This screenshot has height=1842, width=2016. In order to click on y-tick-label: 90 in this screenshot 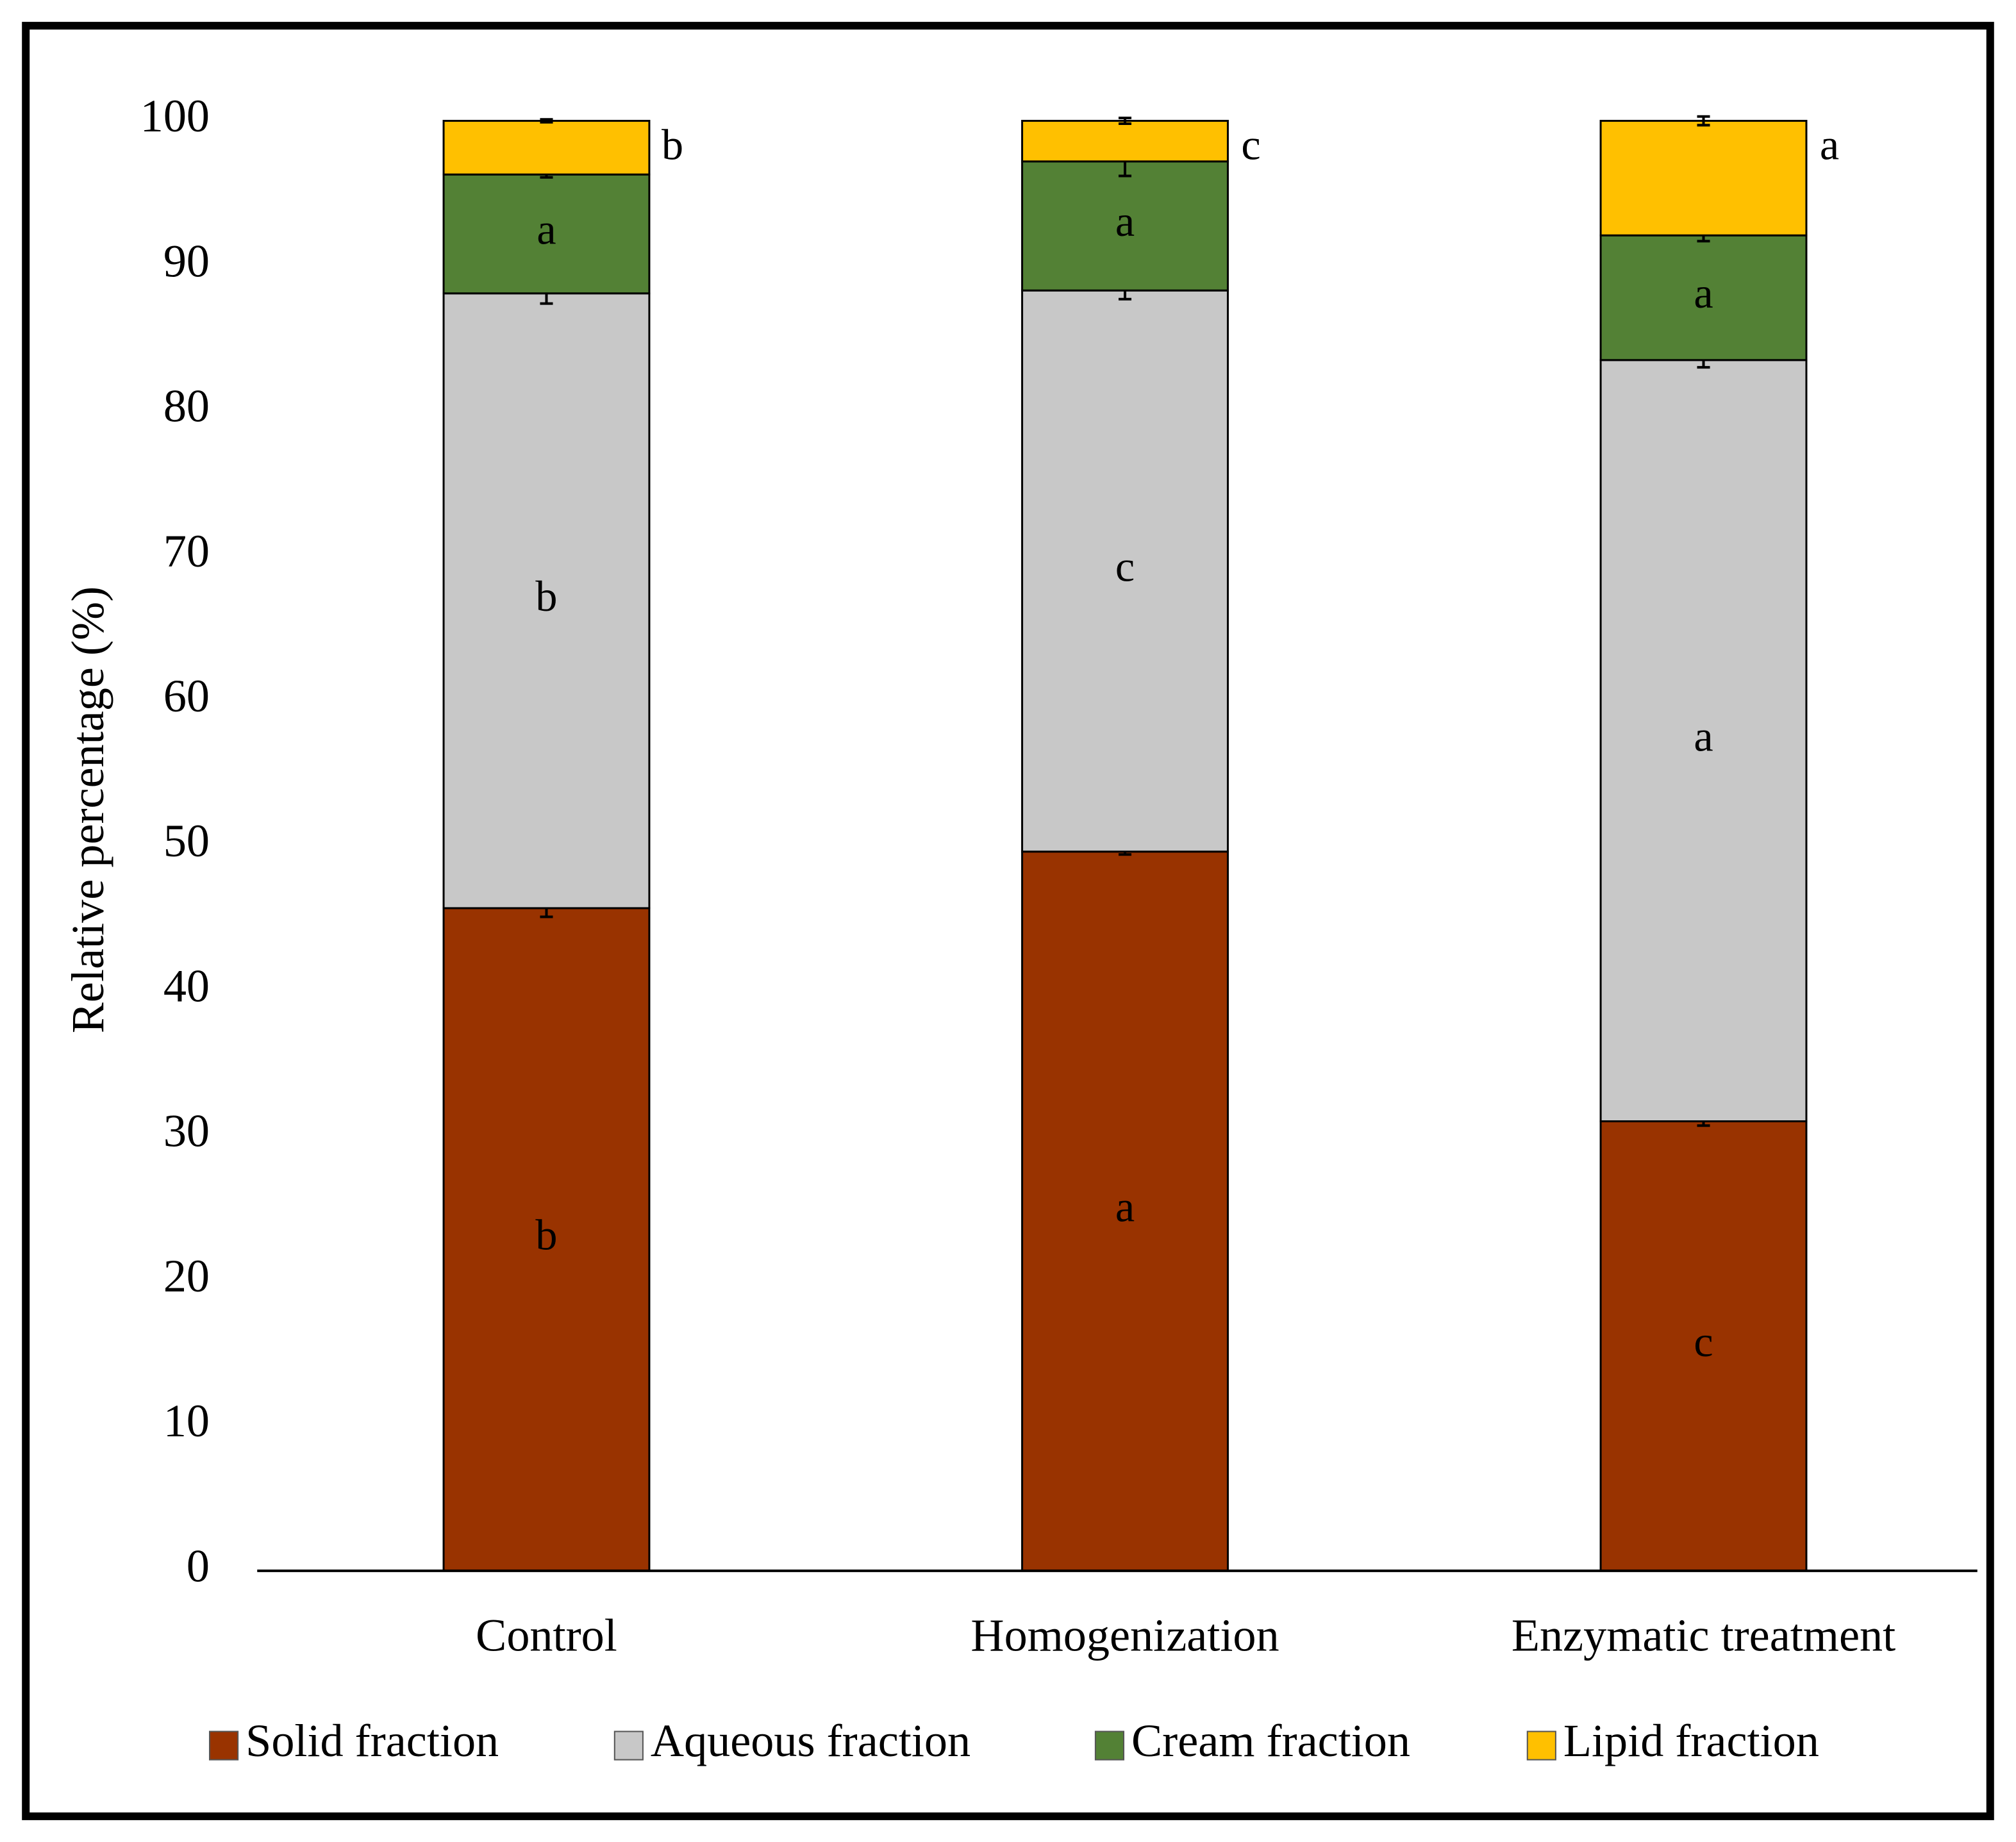, I will do `click(186, 260)`.